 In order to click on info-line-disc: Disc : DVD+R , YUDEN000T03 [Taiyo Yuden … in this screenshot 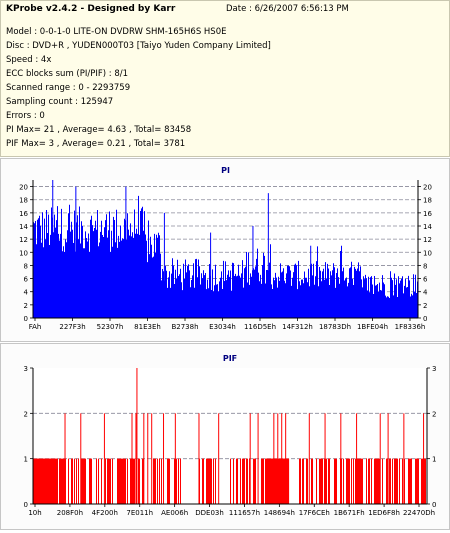, I will do `click(138, 46)`.